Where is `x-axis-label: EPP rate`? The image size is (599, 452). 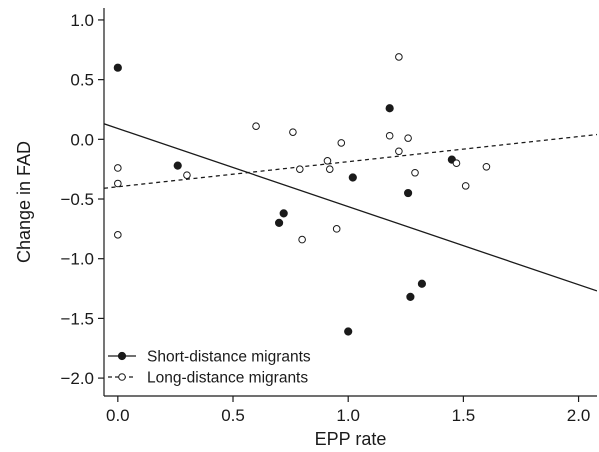 x-axis-label: EPP rate is located at coordinates (351, 439).